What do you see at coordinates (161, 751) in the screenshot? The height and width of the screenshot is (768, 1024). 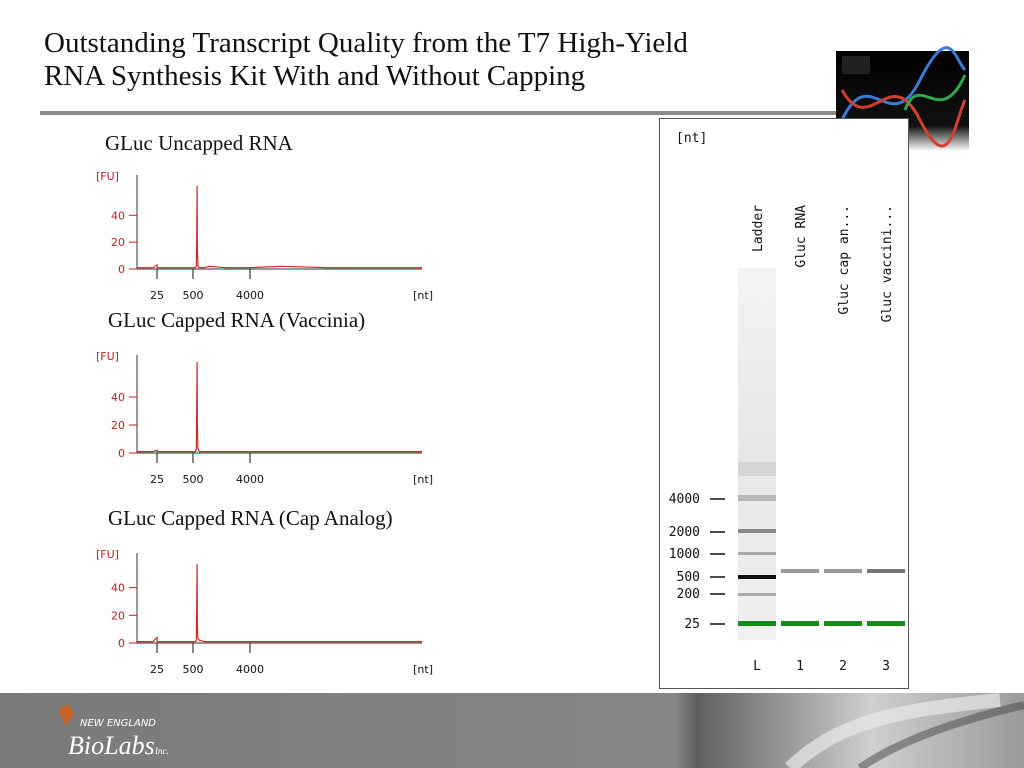 I see `logo-suffix: Inc.` at bounding box center [161, 751].